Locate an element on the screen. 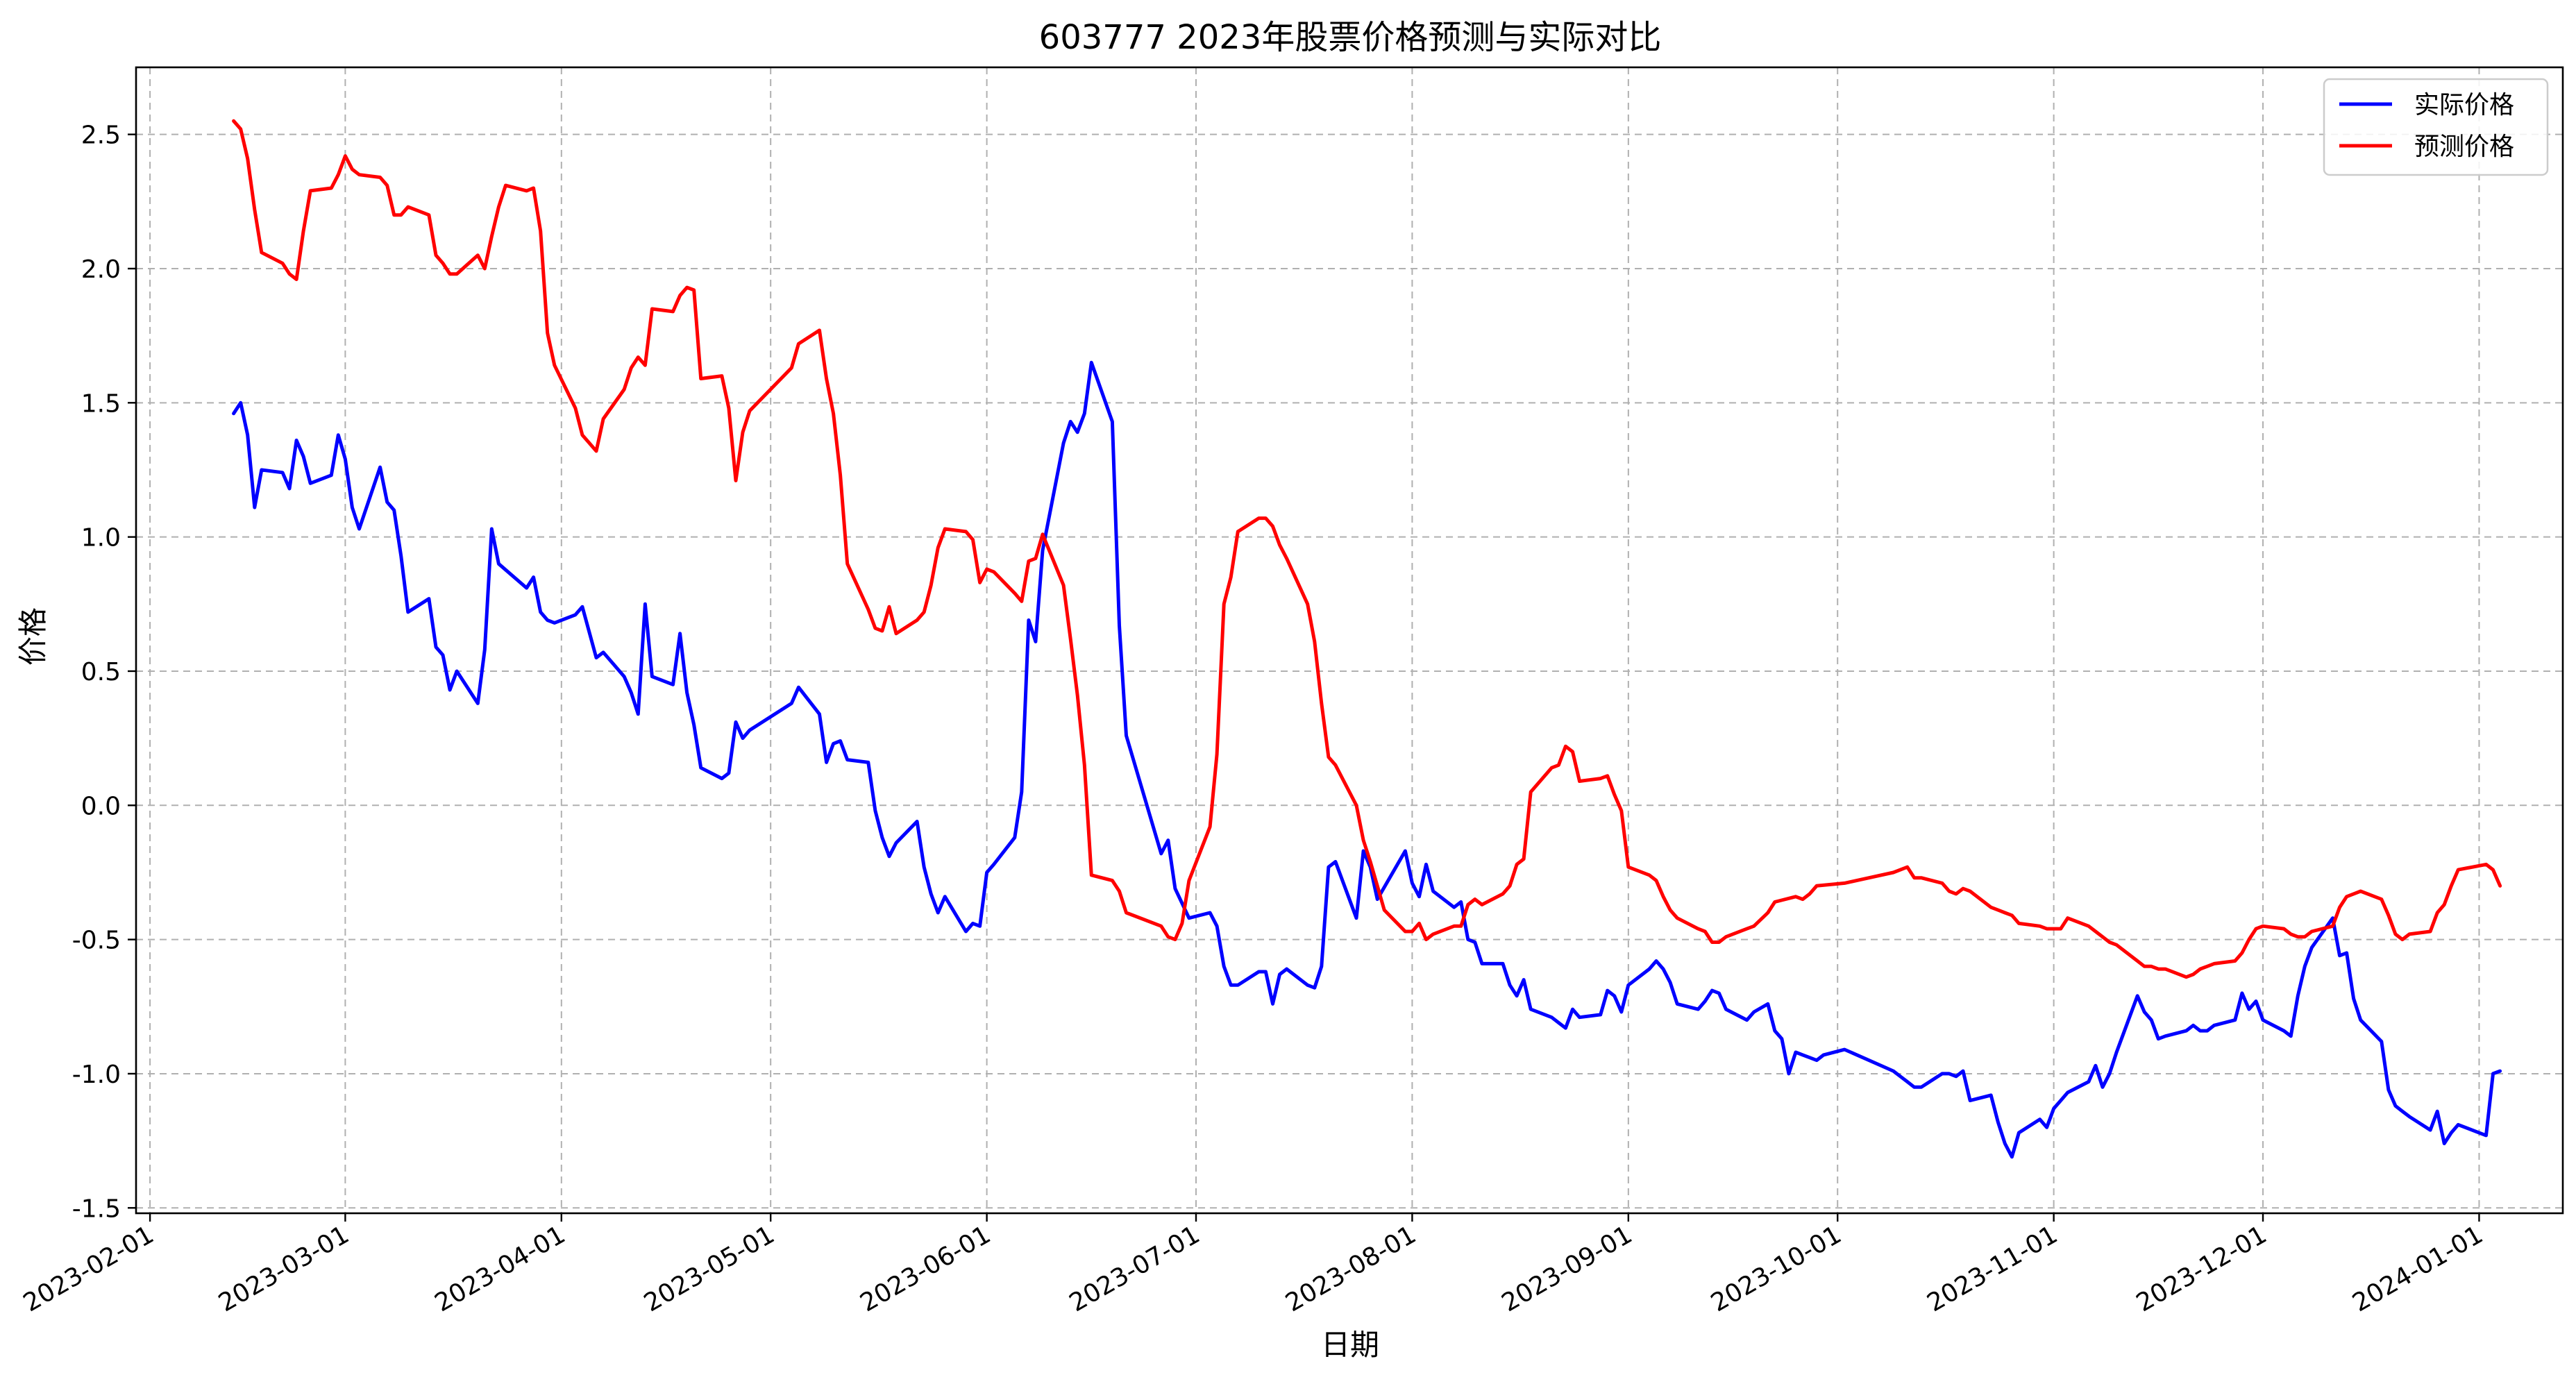  y-tick-label: 2.0 is located at coordinates (101, 269).